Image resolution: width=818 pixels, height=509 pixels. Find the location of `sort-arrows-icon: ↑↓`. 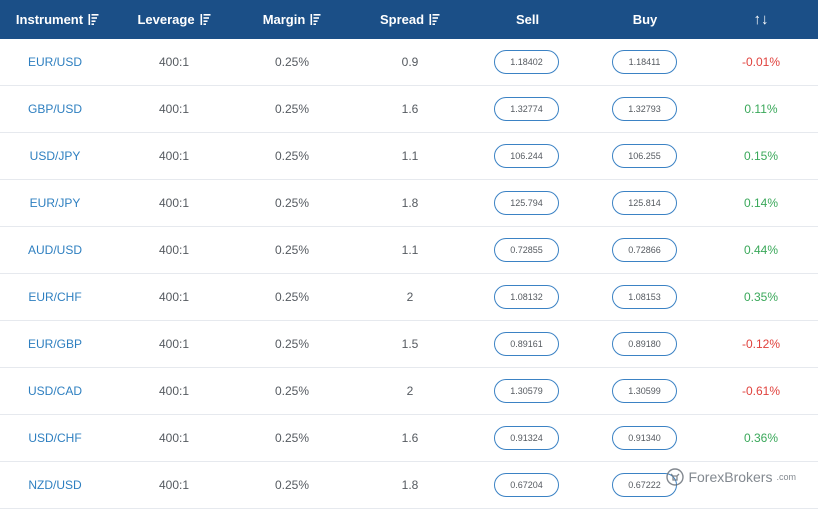

sort-arrows-icon: ↑↓ is located at coordinates (761, 19).